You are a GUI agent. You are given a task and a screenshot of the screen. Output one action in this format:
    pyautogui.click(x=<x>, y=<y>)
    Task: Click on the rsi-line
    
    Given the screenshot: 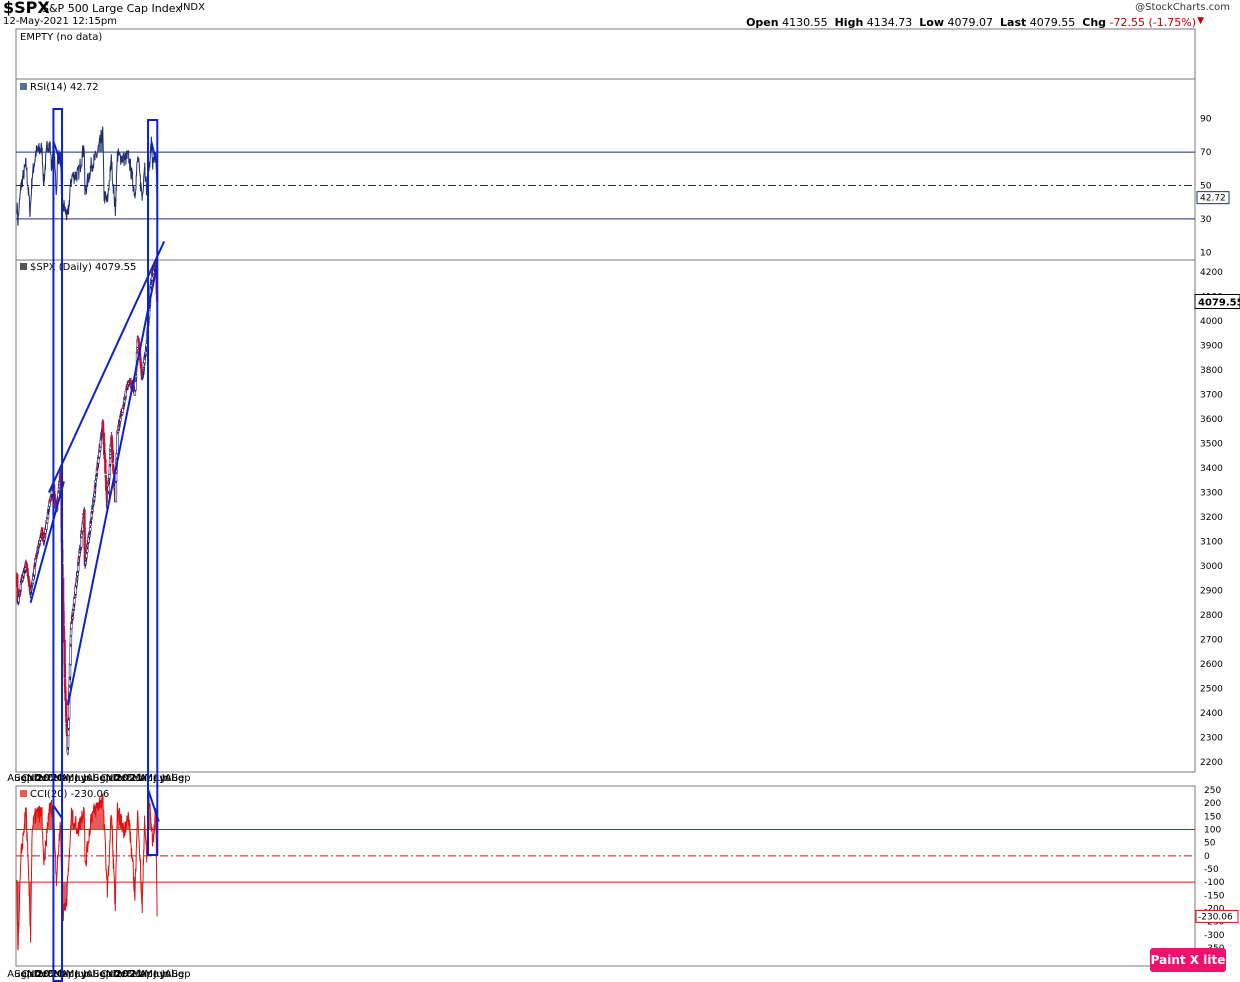 What is the action you would take?
    pyautogui.click(x=87, y=176)
    